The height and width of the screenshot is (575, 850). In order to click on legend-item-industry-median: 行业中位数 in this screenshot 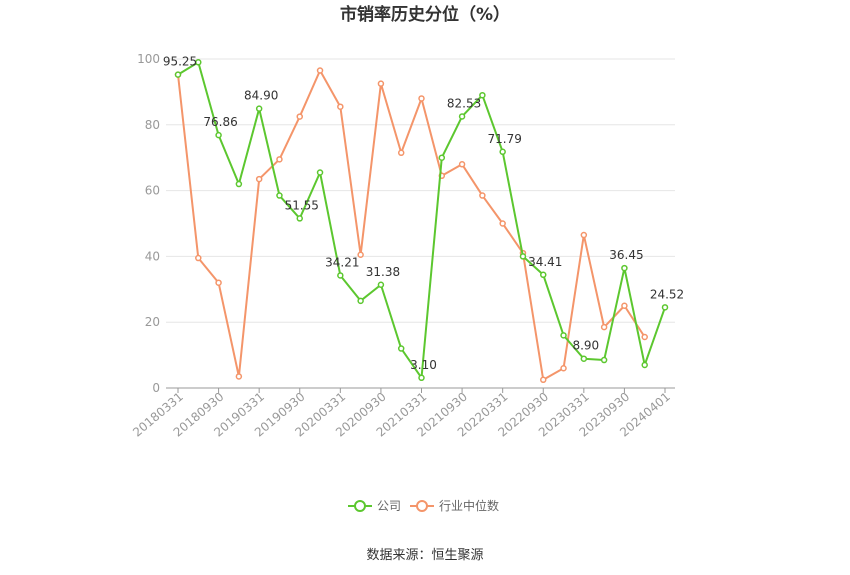, I will do `click(454, 505)`.